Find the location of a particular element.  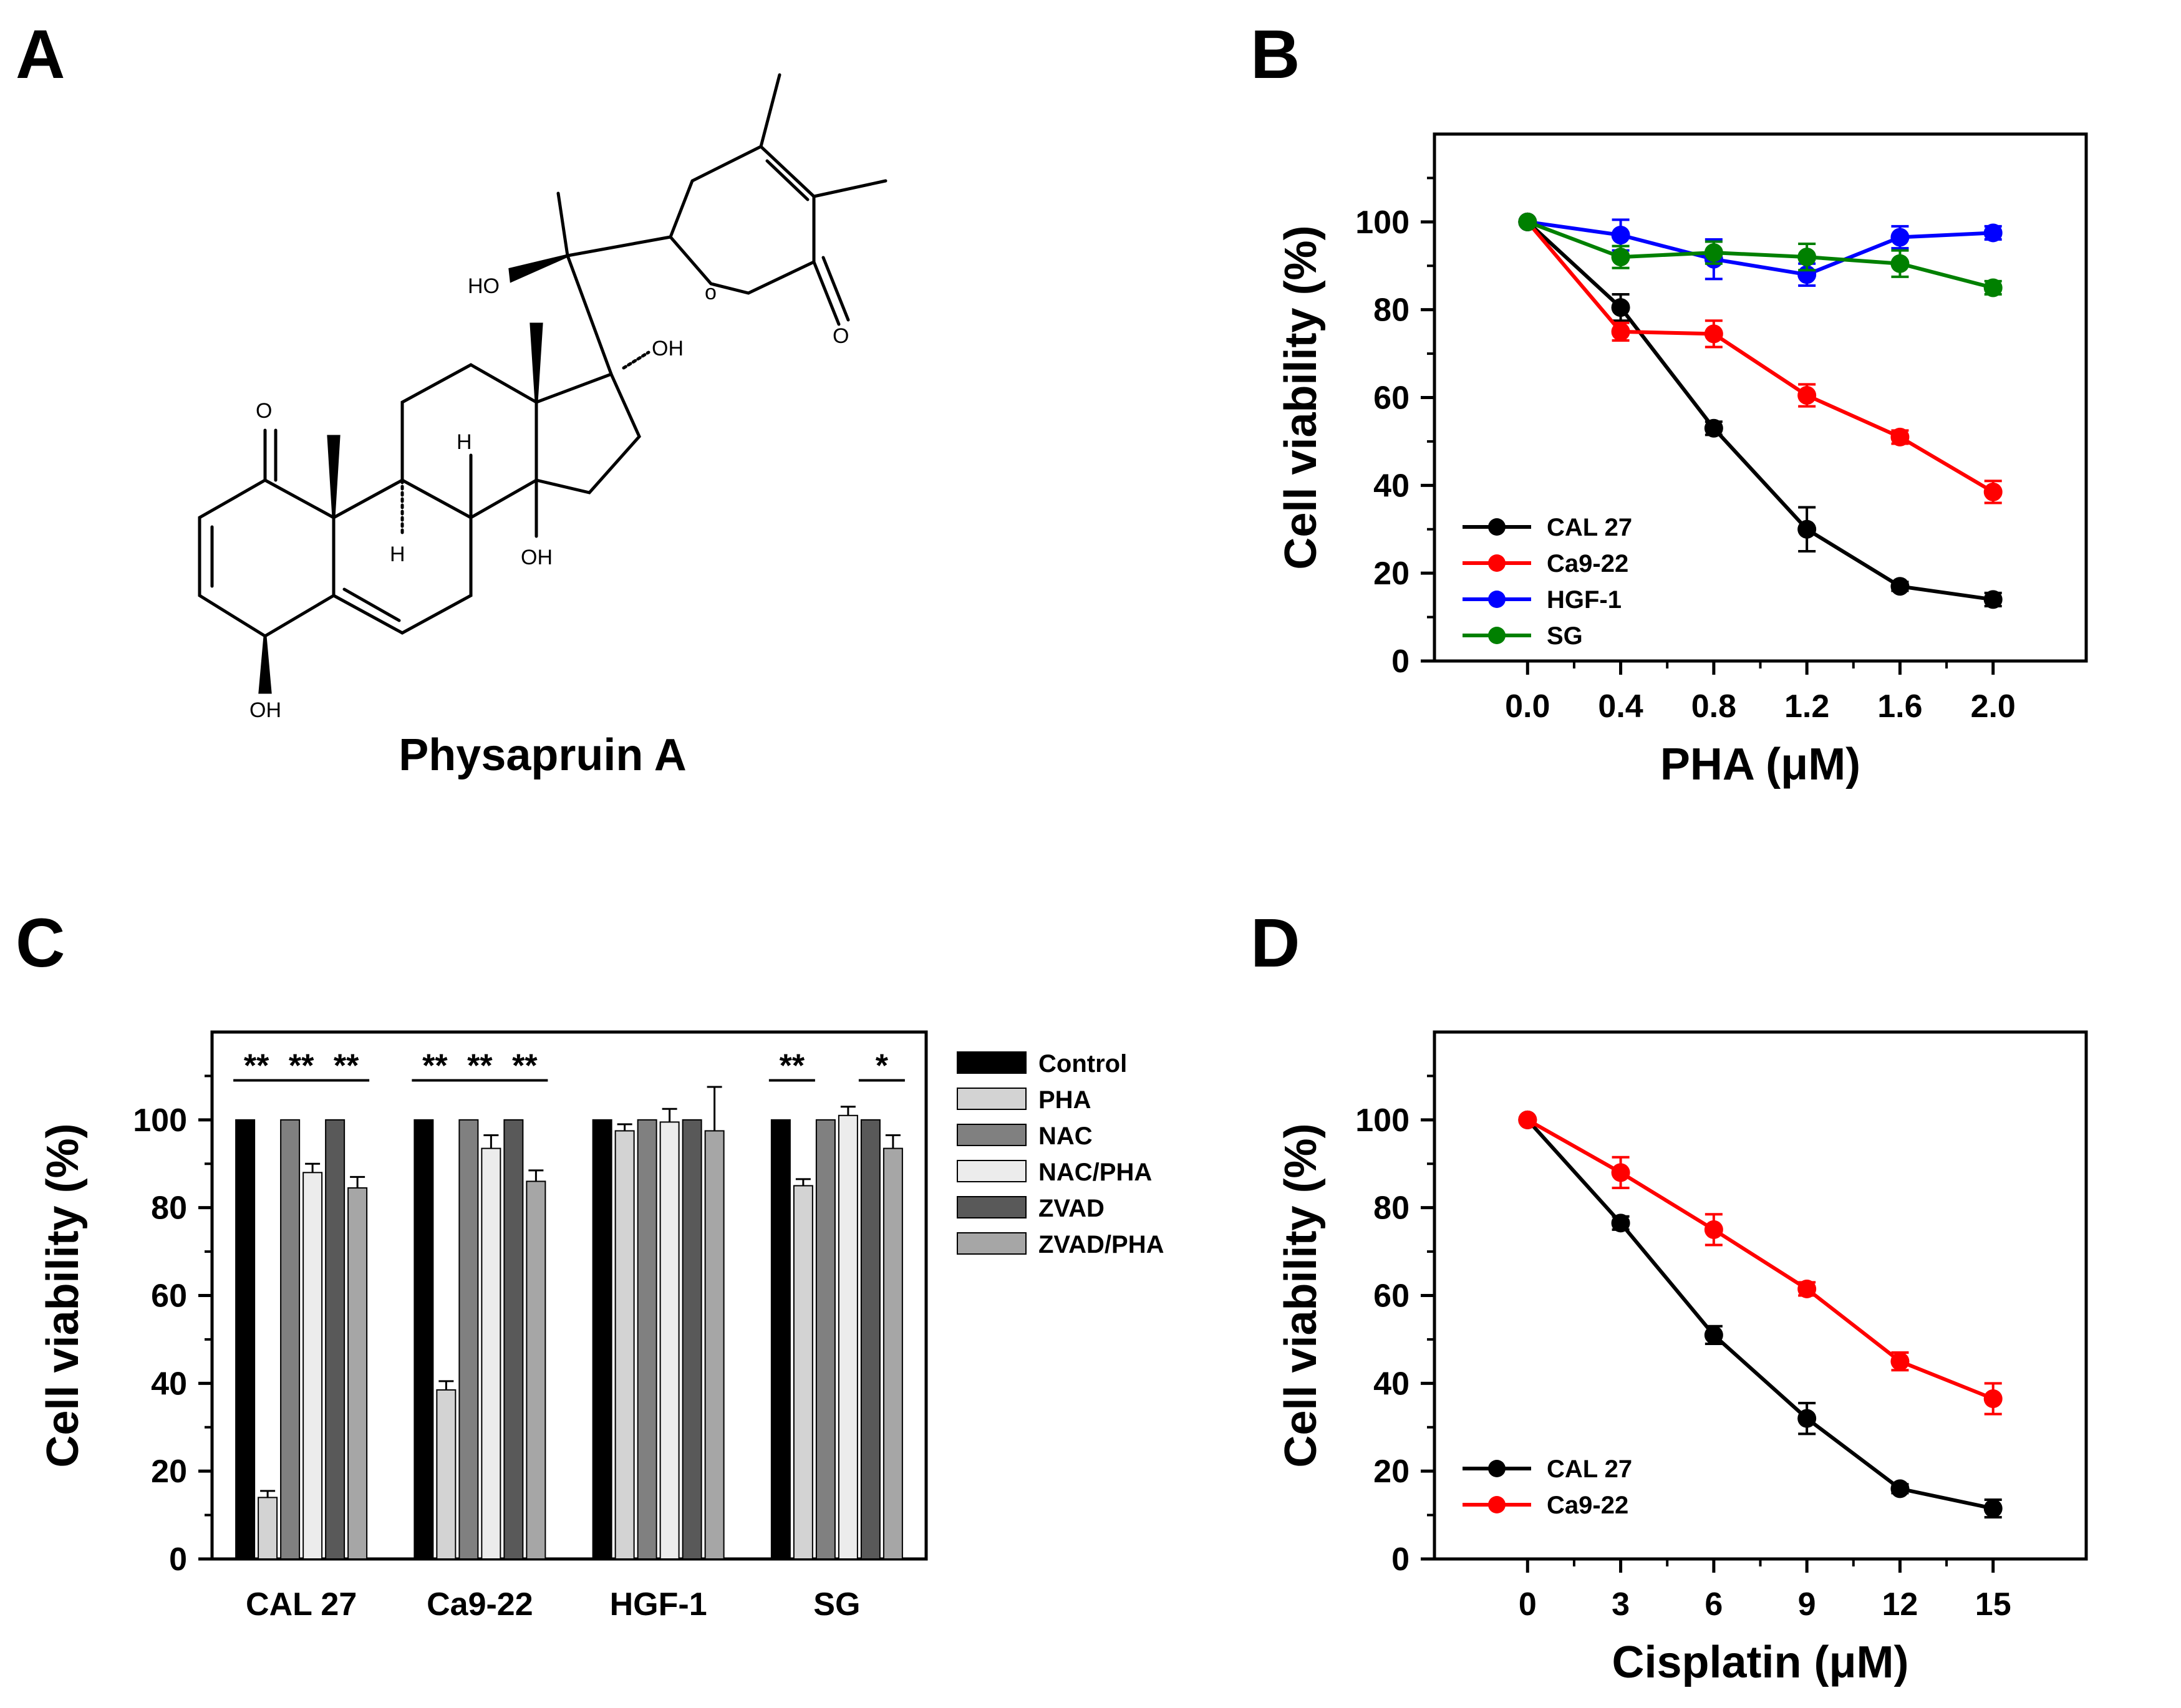

hydroxyl-wedge is located at coordinates (265, 664).